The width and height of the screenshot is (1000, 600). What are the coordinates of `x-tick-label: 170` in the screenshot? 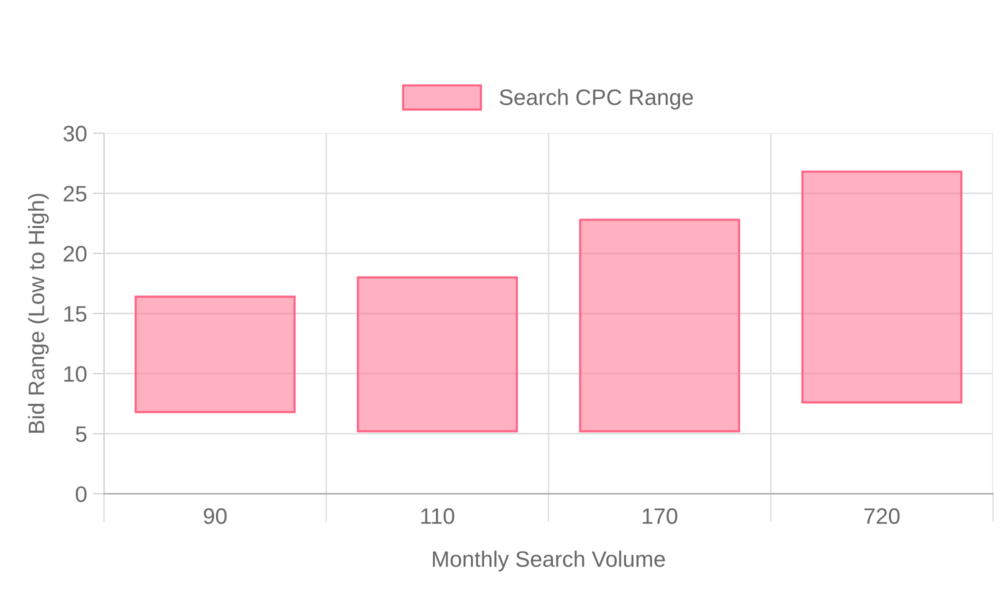 It's located at (660, 516).